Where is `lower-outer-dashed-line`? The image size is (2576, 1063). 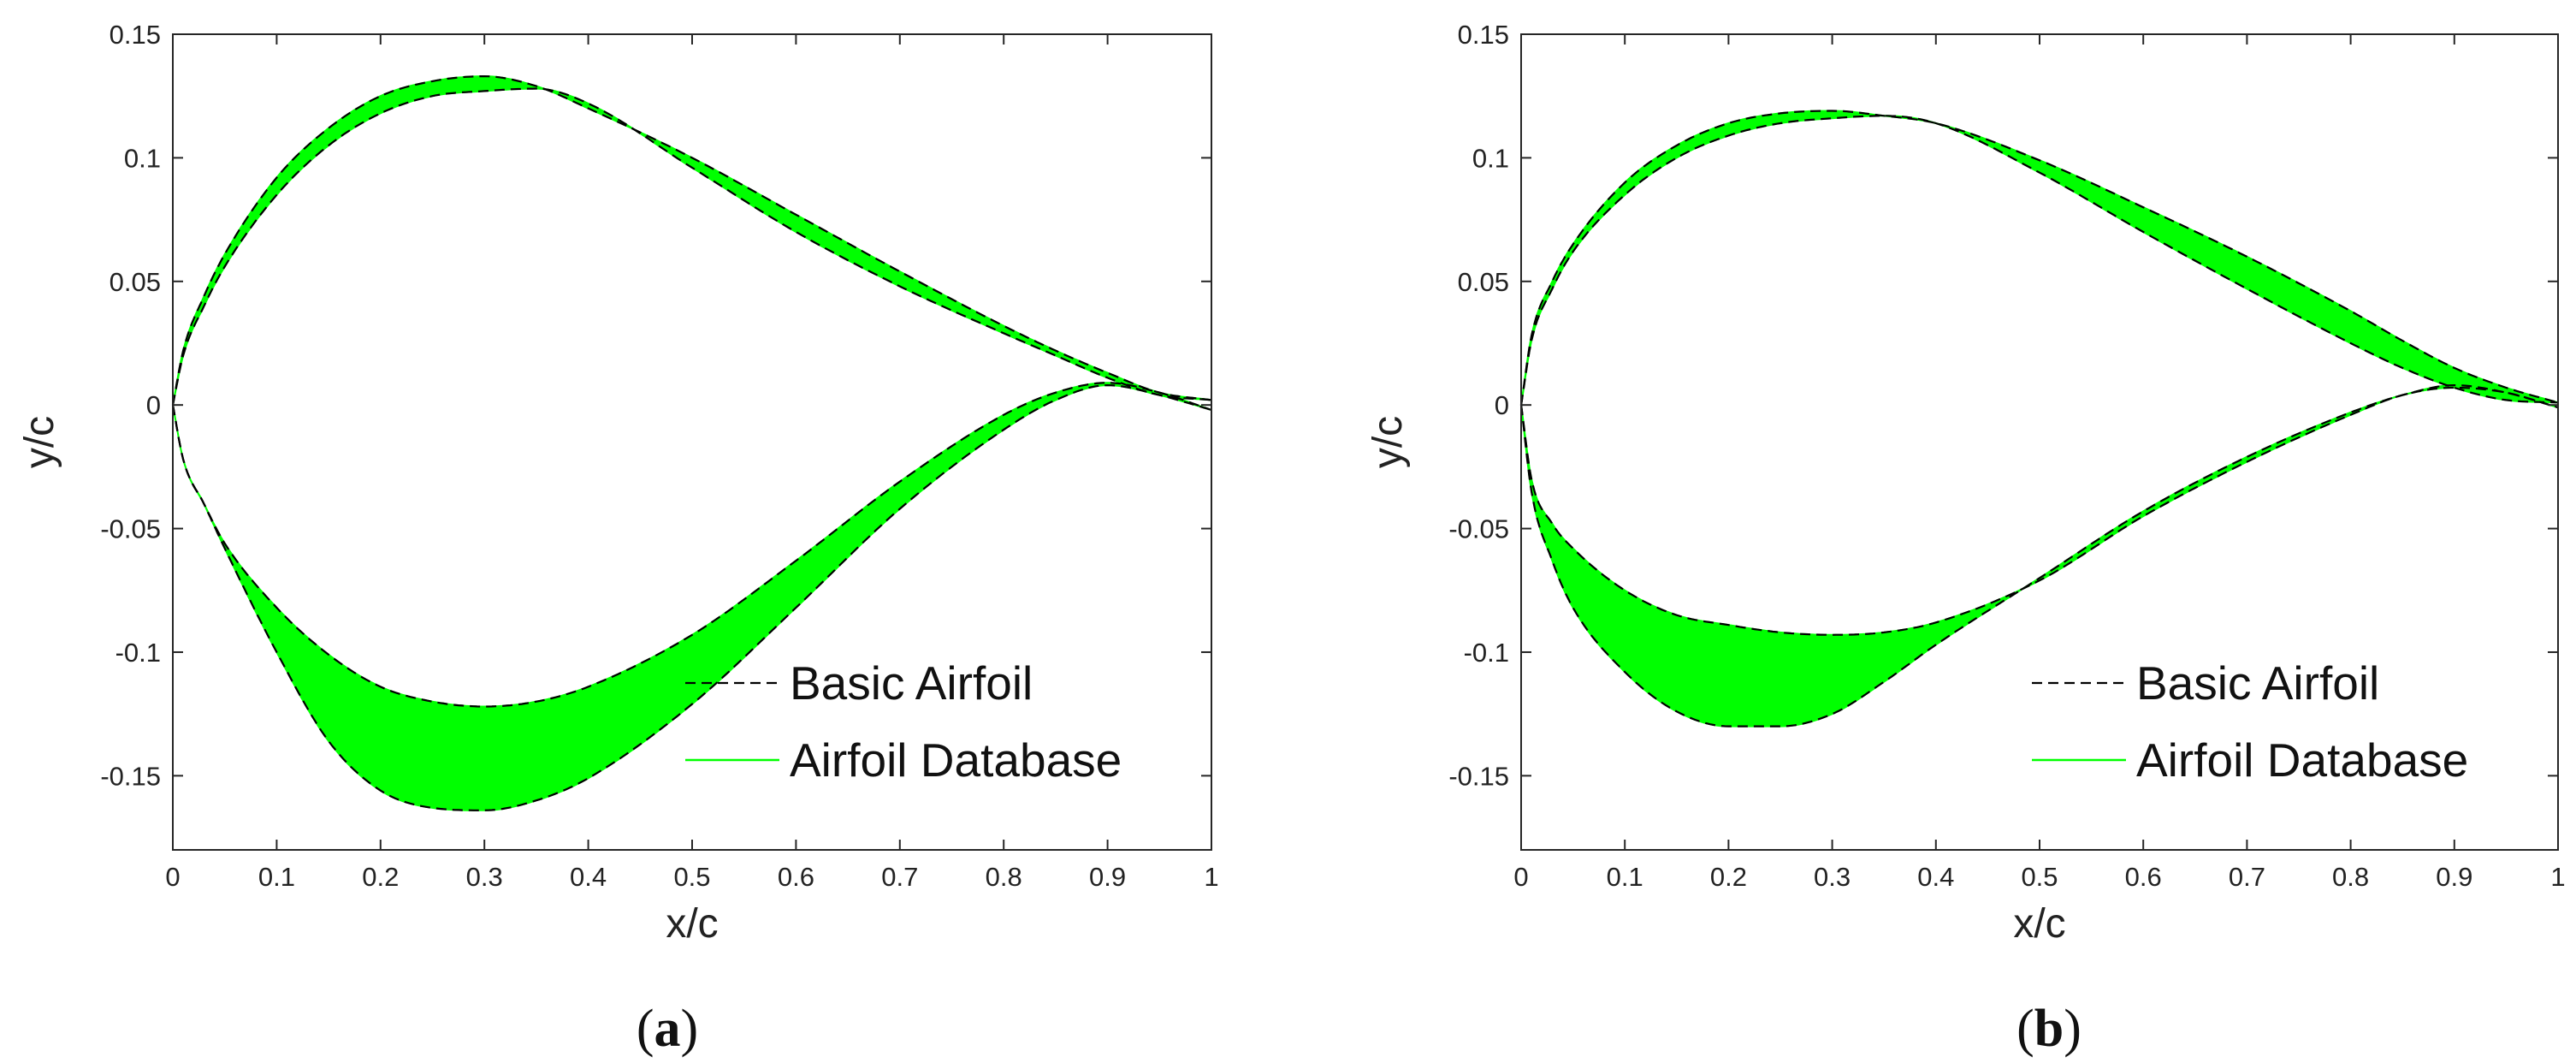
lower-outer-dashed-line is located at coordinates (2039, 555).